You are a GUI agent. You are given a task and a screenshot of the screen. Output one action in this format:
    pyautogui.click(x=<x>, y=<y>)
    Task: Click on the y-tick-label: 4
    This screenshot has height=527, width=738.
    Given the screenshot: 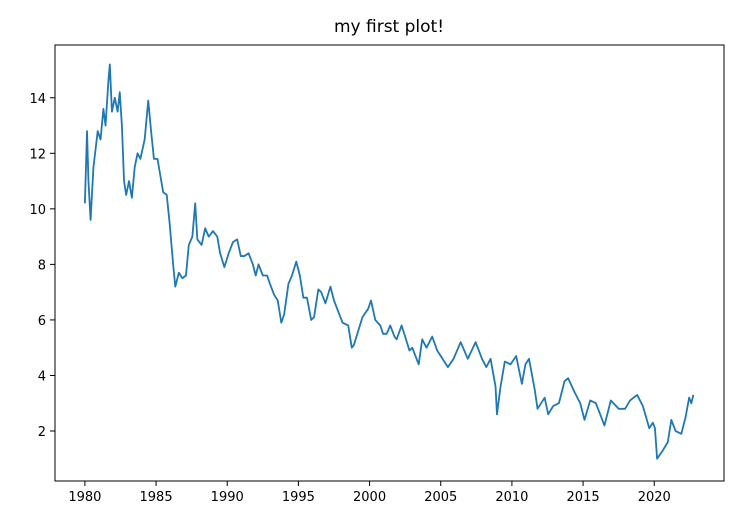 What is the action you would take?
    pyautogui.click(x=42, y=376)
    